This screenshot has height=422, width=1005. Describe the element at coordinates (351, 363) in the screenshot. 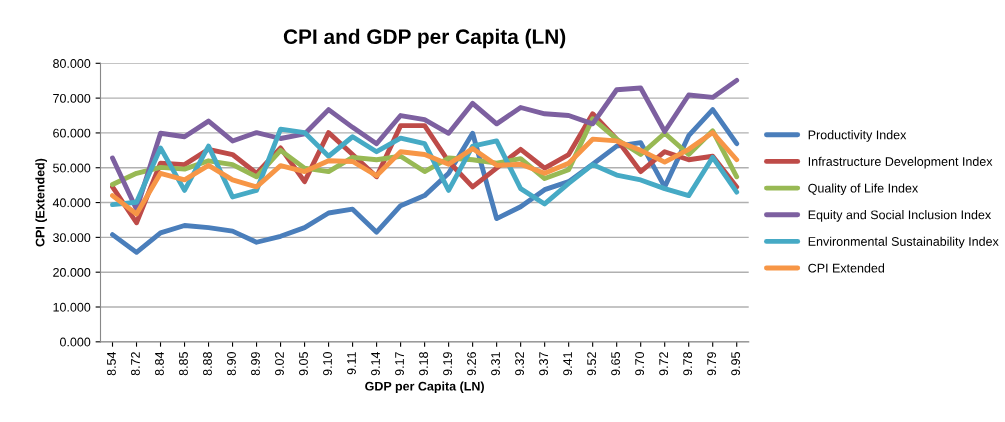

I see `x-tick-label: 9.11` at that location.